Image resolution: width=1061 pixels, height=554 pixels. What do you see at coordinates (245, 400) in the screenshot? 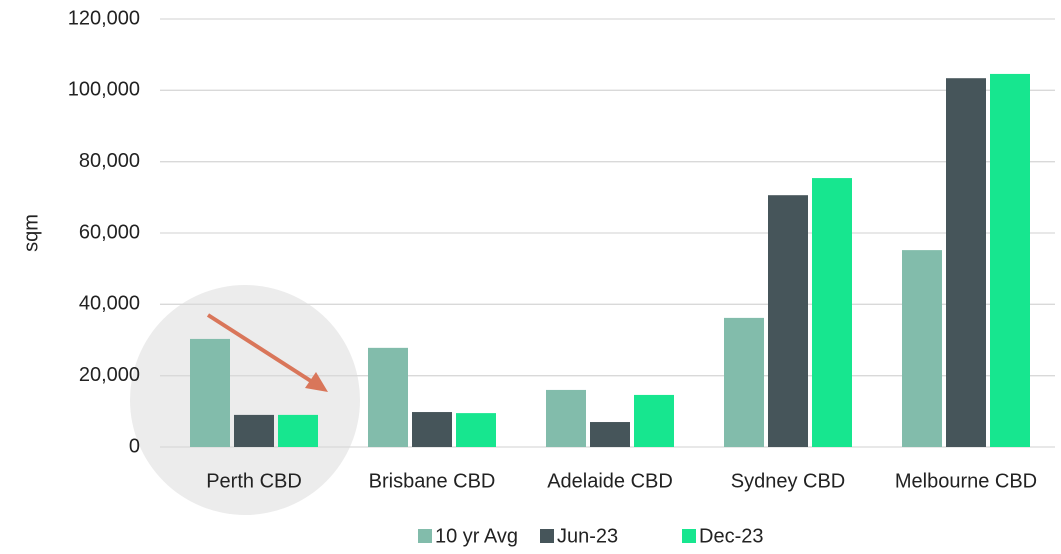
I see `highlight-circle` at bounding box center [245, 400].